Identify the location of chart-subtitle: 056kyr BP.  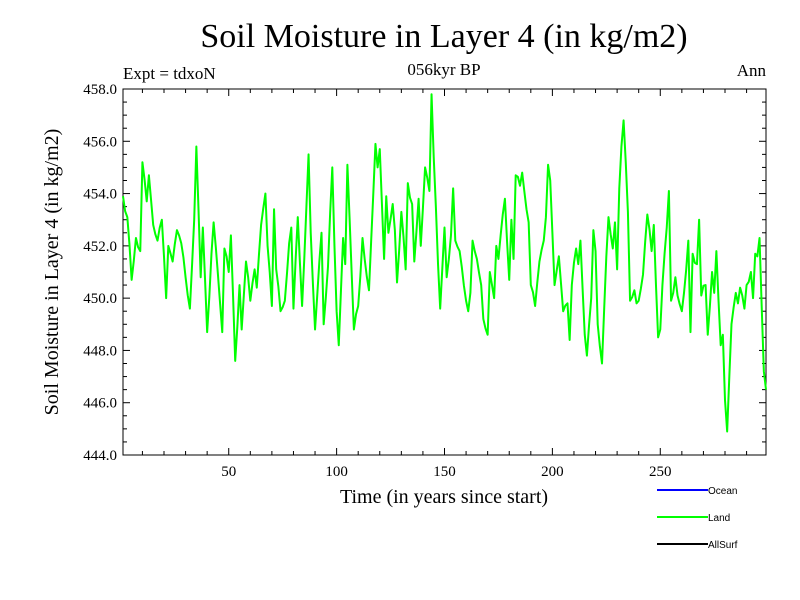
(443, 69).